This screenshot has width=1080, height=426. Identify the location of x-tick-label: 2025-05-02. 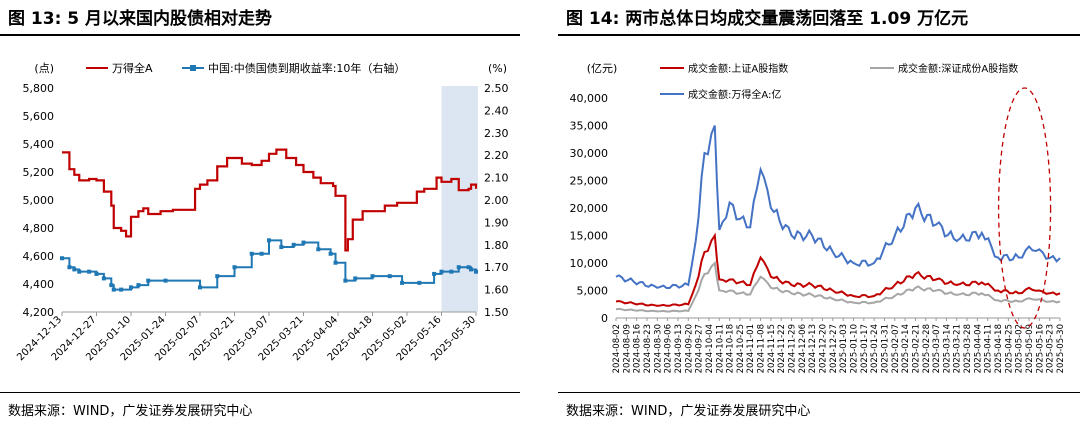
(1020, 348).